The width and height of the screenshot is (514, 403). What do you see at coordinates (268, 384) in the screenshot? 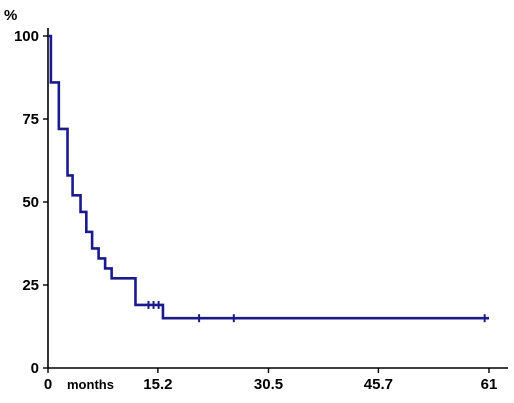
I see `x-tick-label: 30.5` at bounding box center [268, 384].